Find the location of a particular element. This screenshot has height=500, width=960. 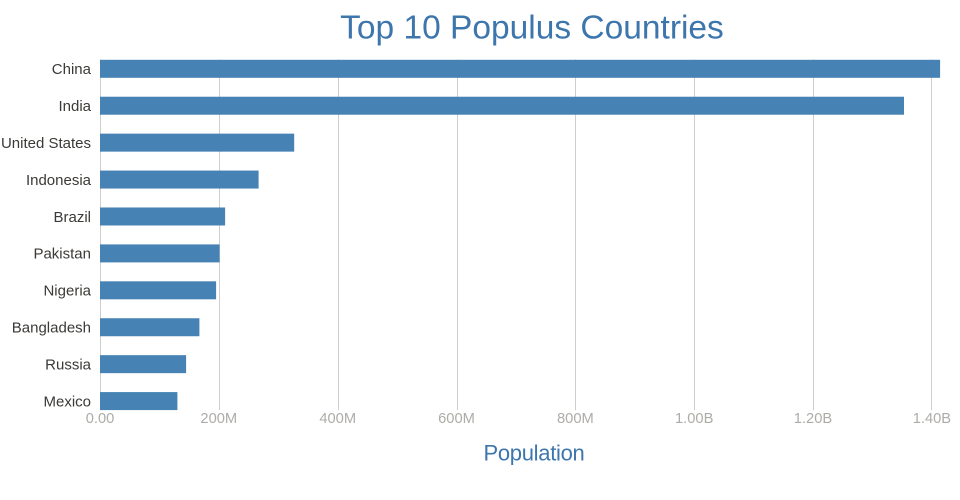

svg-text: 1.20B is located at coordinates (813, 419).